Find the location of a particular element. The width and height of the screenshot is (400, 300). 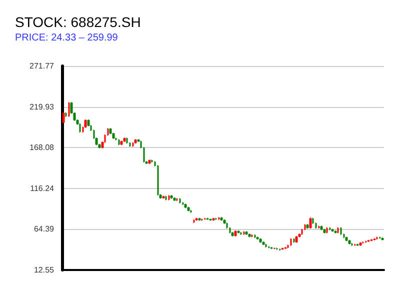

y-tick-label: 271.77 is located at coordinates (42, 66).